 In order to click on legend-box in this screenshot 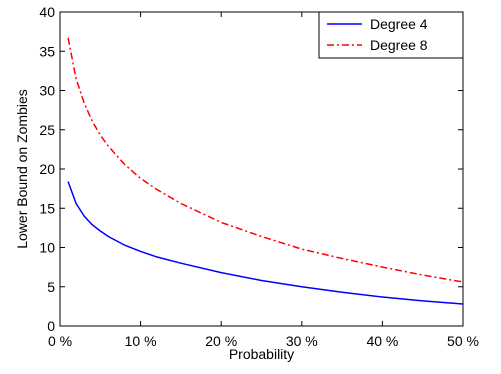, I will do `click(391, 35)`.